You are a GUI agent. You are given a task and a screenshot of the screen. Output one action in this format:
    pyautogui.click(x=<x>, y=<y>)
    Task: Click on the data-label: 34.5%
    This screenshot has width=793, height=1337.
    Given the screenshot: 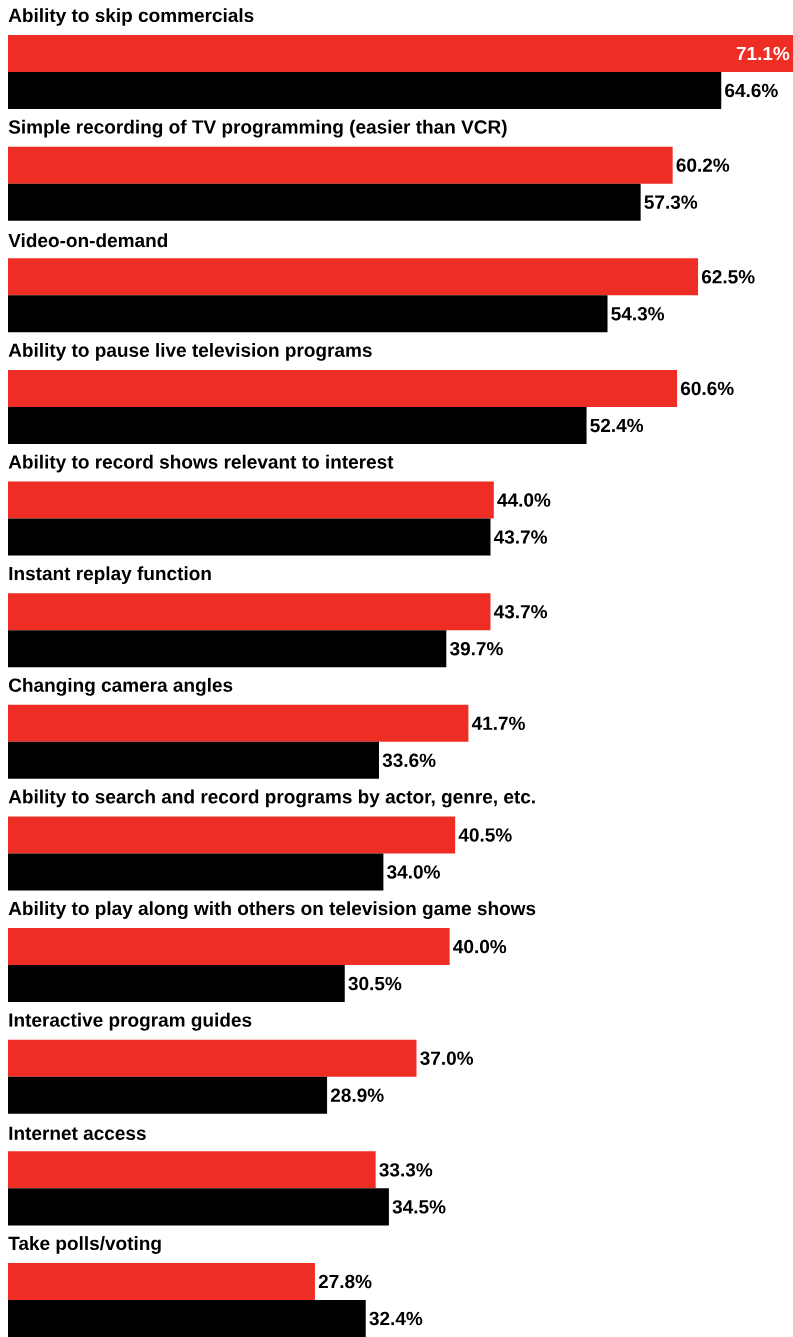 What is the action you would take?
    pyautogui.click(x=419, y=1207)
    